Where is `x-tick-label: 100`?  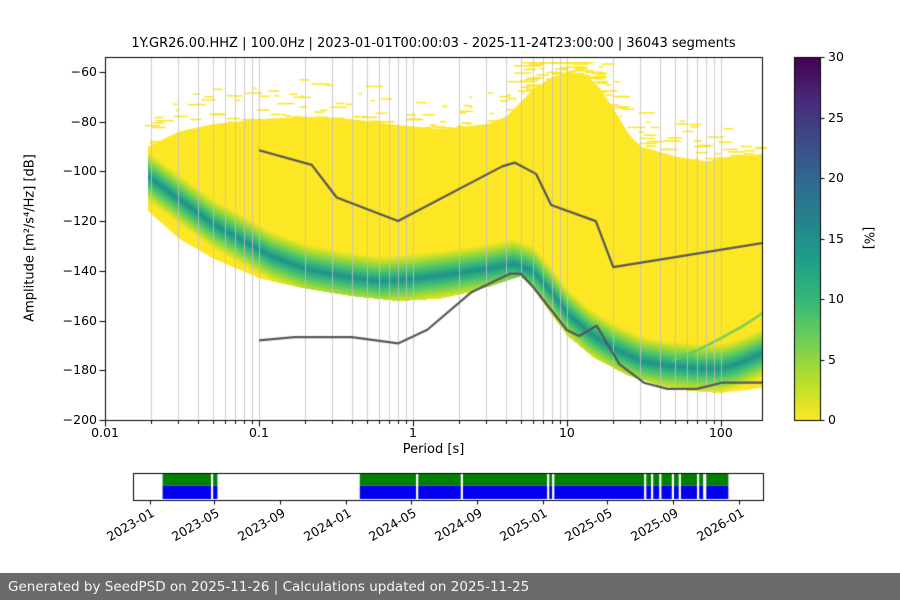 x-tick-label: 100 is located at coordinates (720, 432).